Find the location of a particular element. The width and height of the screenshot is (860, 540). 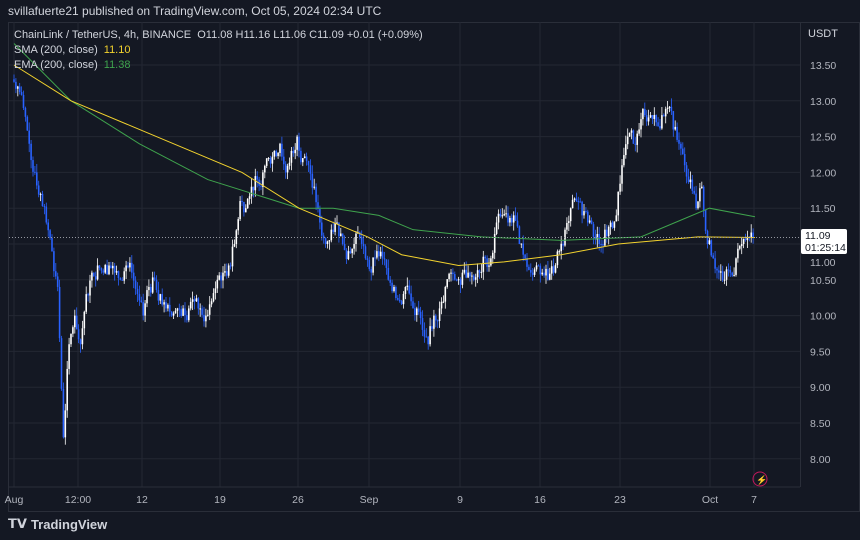

x-tick-label: 19 is located at coordinates (220, 500).